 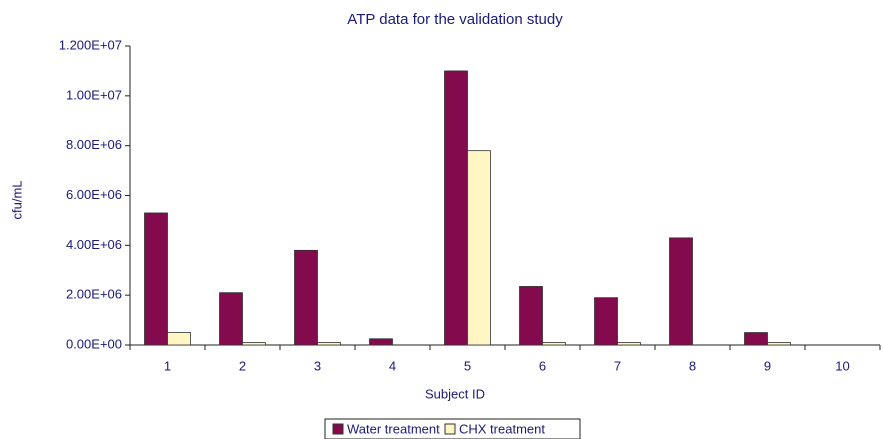 I want to click on chart-title: ATP data for the validation study, so click(x=455, y=19).